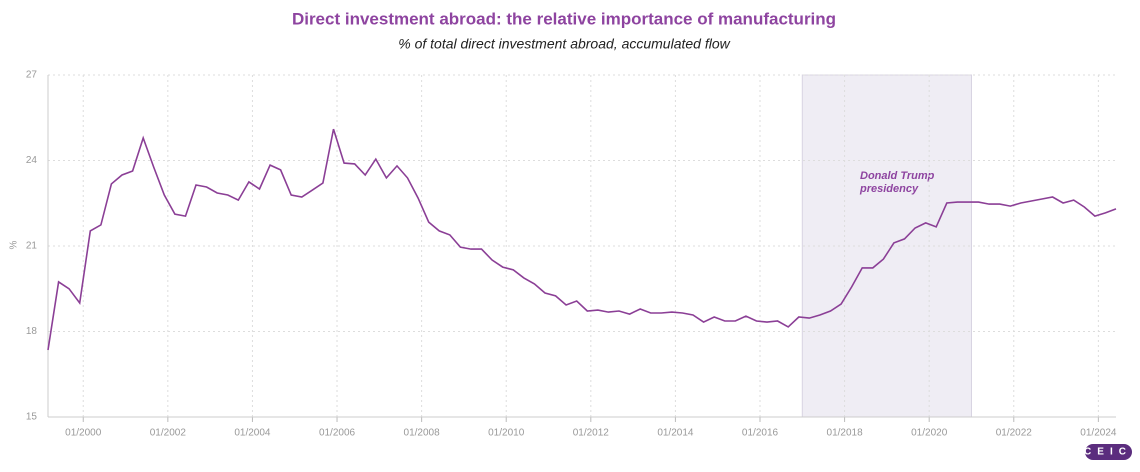 The image size is (1140, 472). I want to click on logo: CEIC, so click(1108, 452).